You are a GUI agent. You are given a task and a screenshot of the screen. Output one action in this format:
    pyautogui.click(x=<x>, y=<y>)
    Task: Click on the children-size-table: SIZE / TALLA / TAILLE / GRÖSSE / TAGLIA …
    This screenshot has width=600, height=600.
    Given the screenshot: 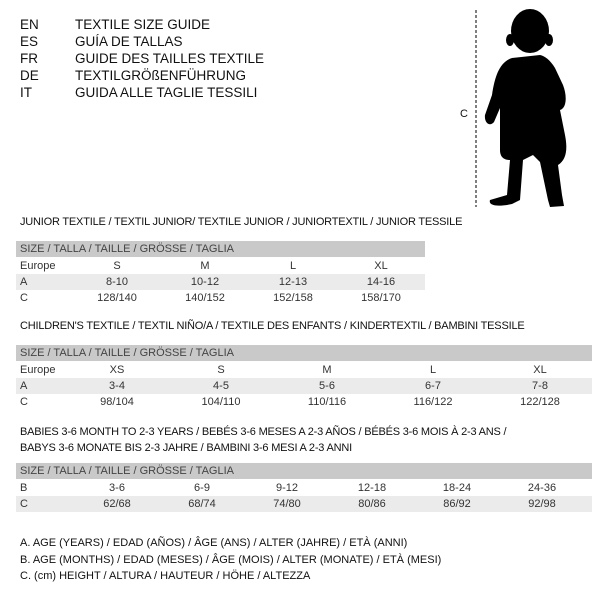 What is the action you would take?
    pyautogui.click(x=304, y=377)
    